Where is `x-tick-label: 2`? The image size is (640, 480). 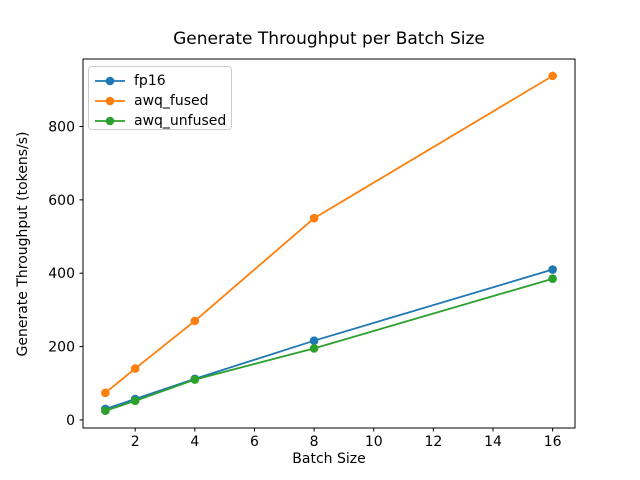 x-tick-label: 2 is located at coordinates (135, 442).